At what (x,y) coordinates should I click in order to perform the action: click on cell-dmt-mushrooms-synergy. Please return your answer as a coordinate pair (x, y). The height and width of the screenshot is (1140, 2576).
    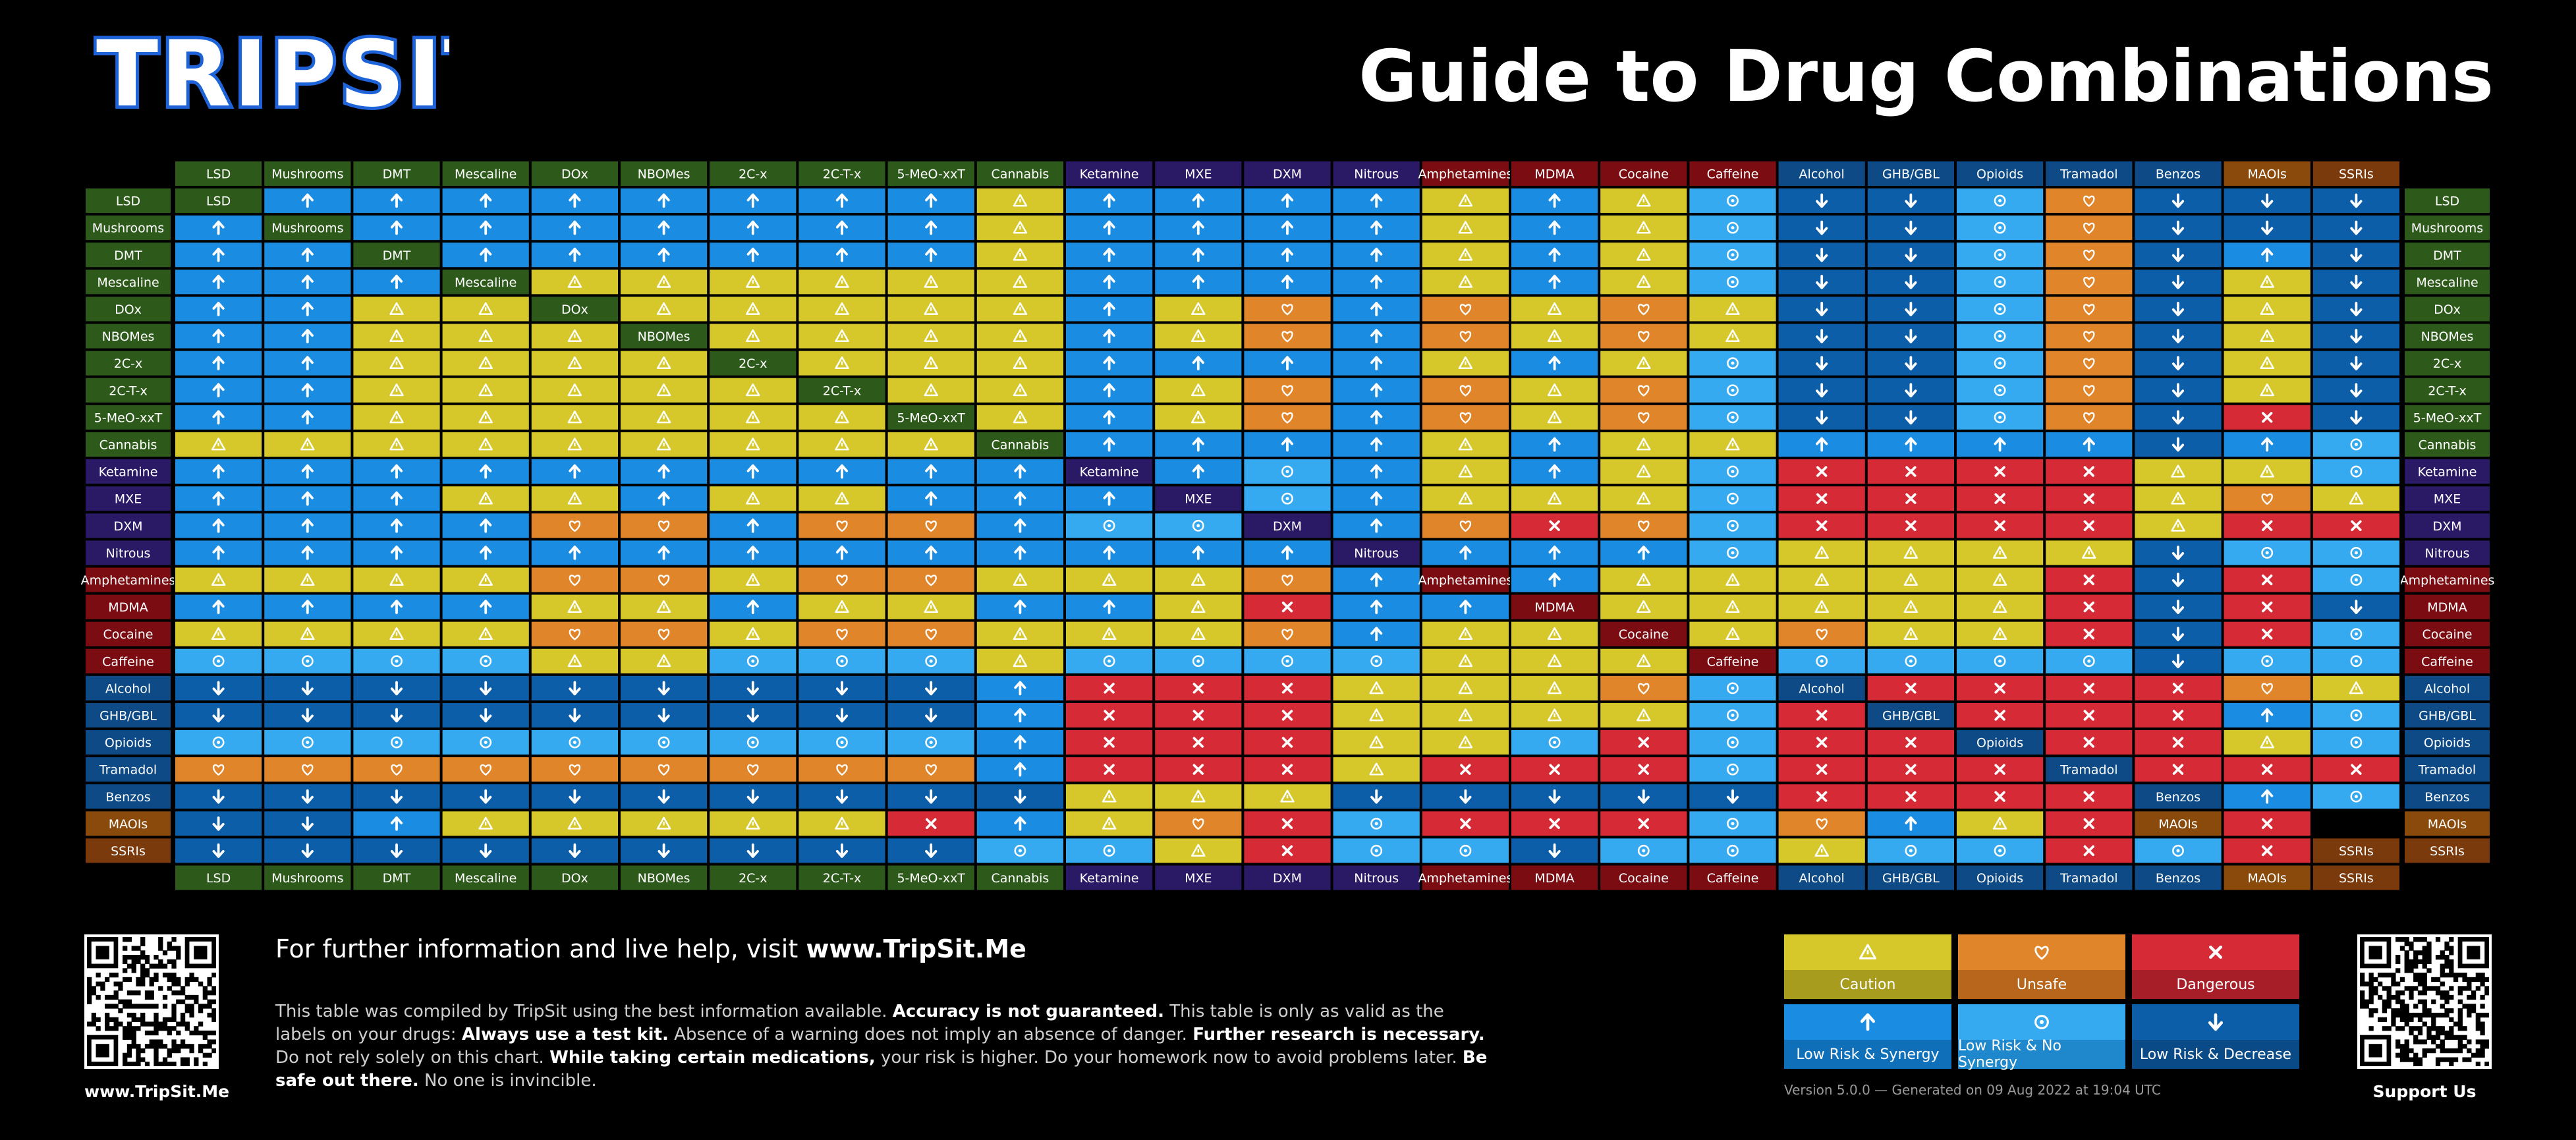
    Looking at the image, I should click on (307, 255).